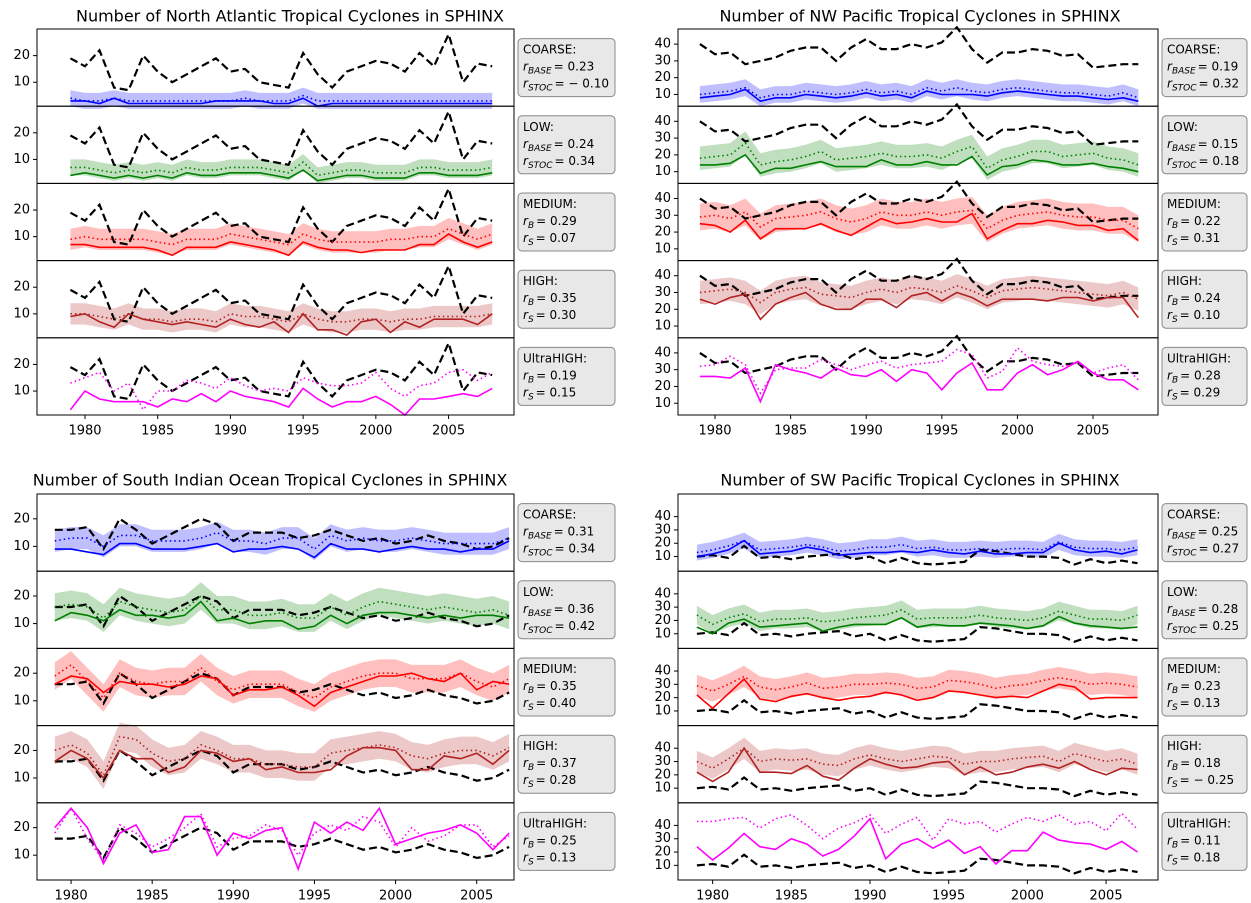 This screenshot has height=903, width=1251. I want to click on annotation-label: HIGH:, so click(1184, 746).